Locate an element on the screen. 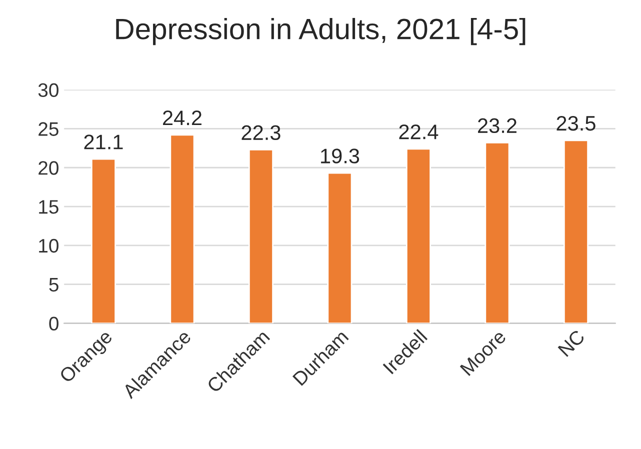  x-tick-label: NC is located at coordinates (572, 343).